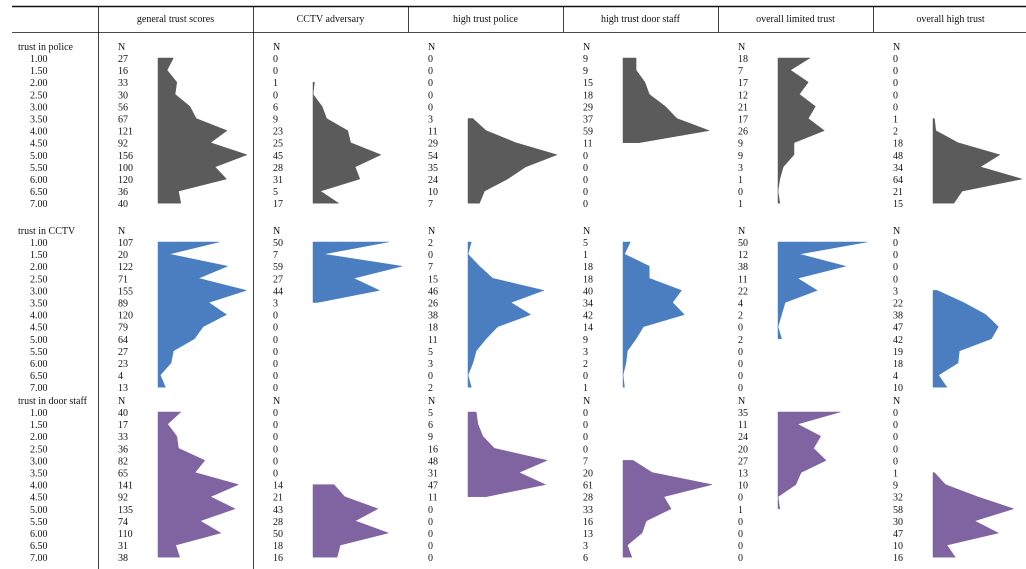 The height and width of the screenshot is (569, 1026). I want to click on count-value: 24, so click(433, 180).